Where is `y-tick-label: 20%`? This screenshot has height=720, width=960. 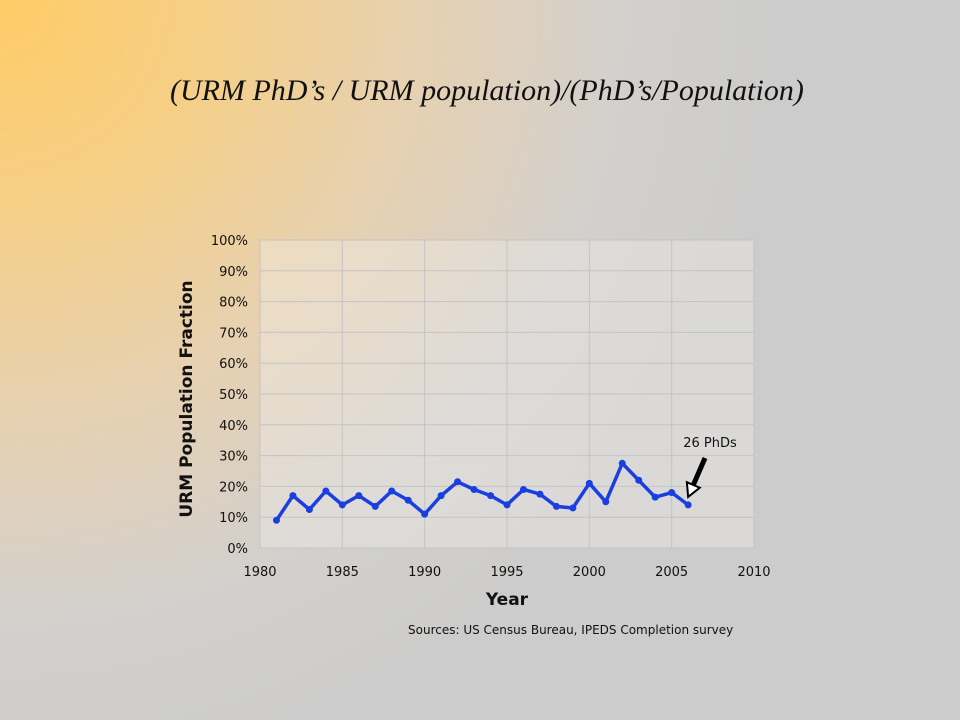
y-tick-label: 20% is located at coordinates (233, 487).